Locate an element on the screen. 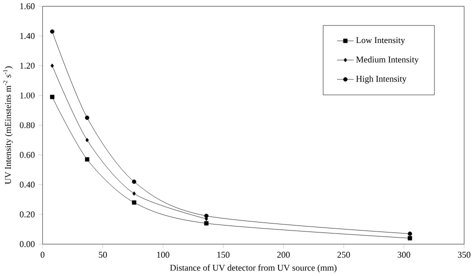  x-tick-label: 300 is located at coordinates (404, 255).